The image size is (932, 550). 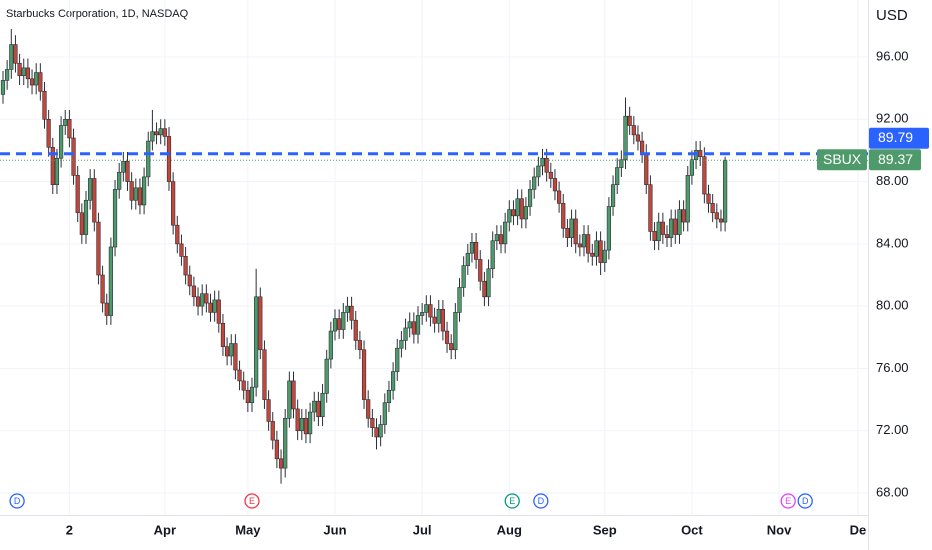 I want to click on y-tick-label: 84.00, so click(x=892, y=242).